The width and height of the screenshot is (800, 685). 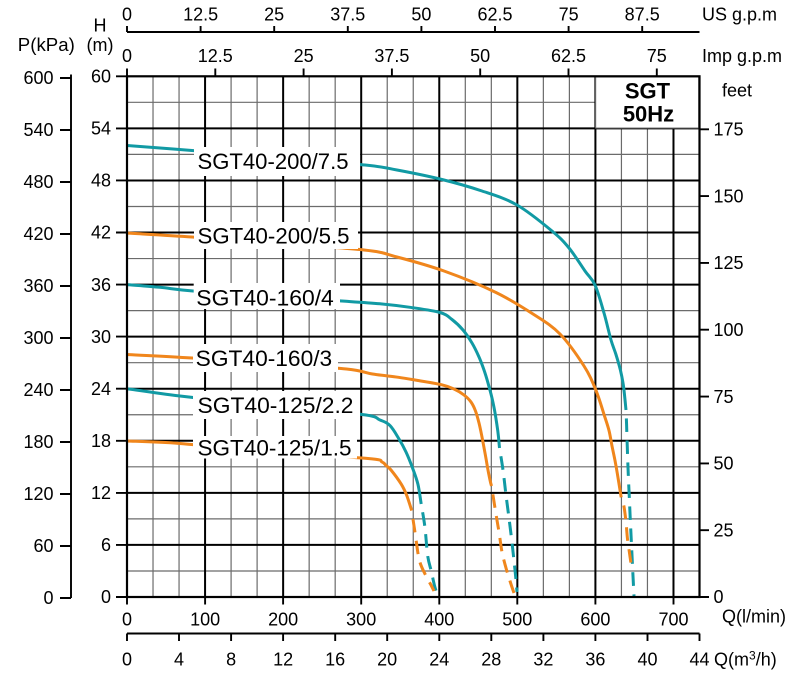 I want to click on svg-text: 40, so click(x=647, y=660).